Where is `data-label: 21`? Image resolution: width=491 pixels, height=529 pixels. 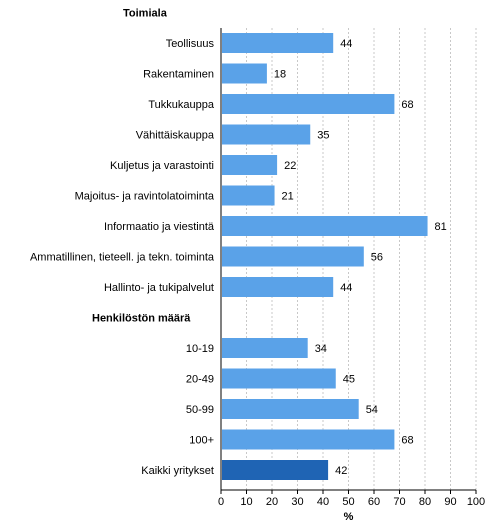
data-label: 21 is located at coordinates (288, 197).